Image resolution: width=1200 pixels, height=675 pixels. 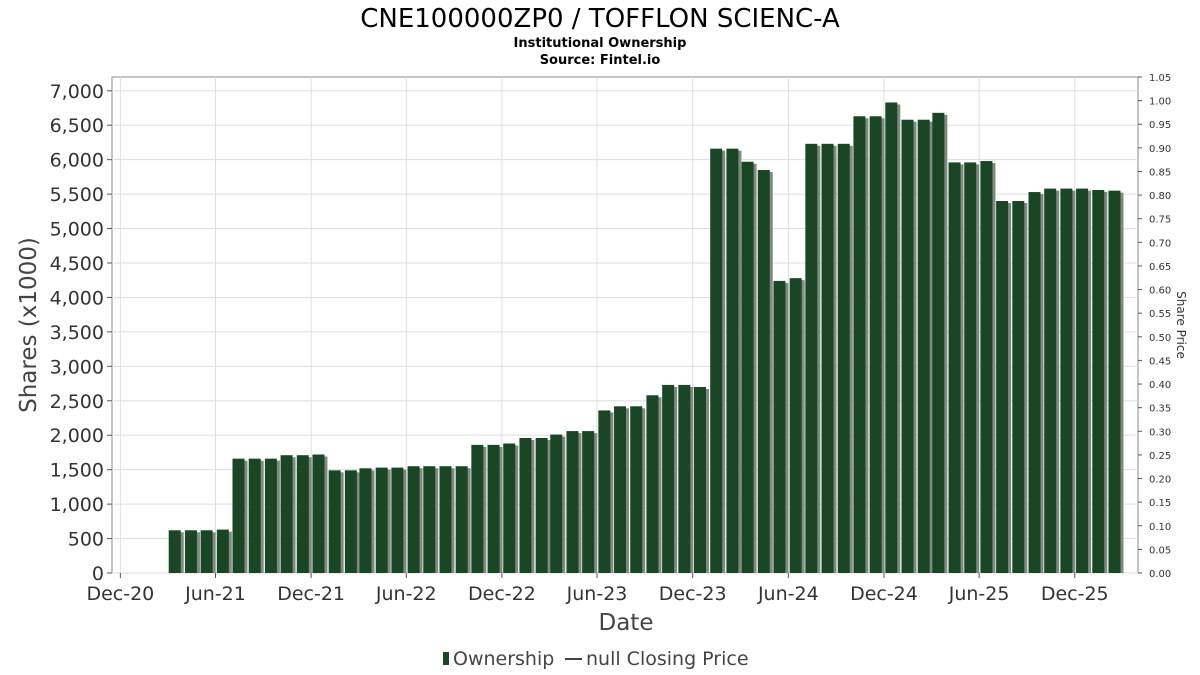 What do you see at coordinates (446, 658) in the screenshot?
I see `legend-ownership-swatch` at bounding box center [446, 658].